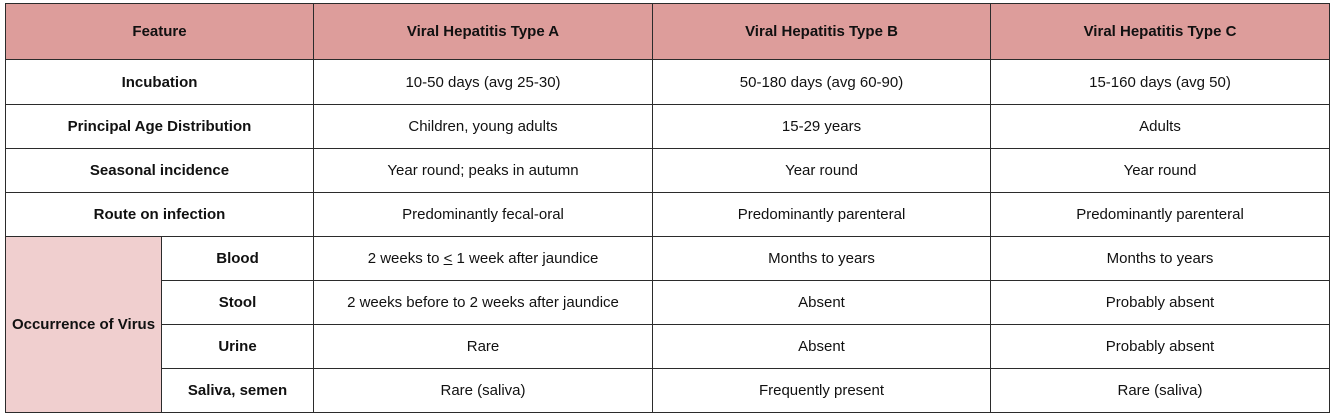 The height and width of the screenshot is (413, 1334). I want to click on group-label-occurrence: Occurrence of Virus, so click(83, 324).